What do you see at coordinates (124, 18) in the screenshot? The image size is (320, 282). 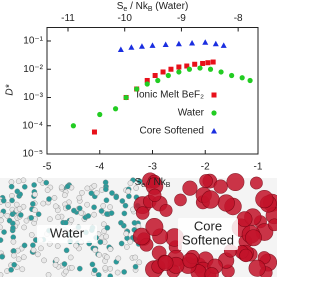 I see `x2-tick-label: -10` at bounding box center [124, 18].